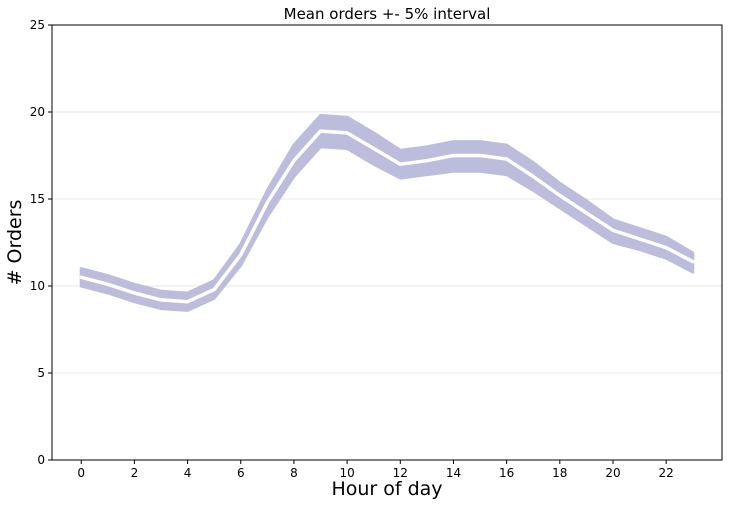 The image size is (729, 505). I want to click on y-axis-label: # Orders, so click(15, 243).